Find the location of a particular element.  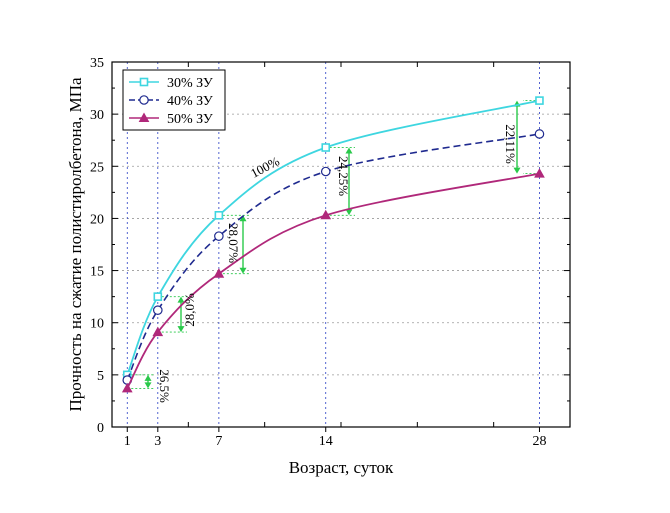

x-axis-title: Возраст, суток is located at coordinates (341, 467).